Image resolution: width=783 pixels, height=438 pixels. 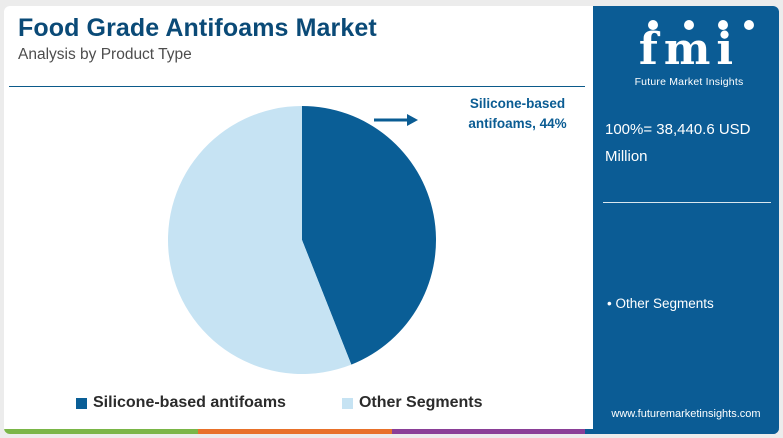 What do you see at coordinates (626, 156) in the screenshot?
I see `market-total-line-2: Million` at bounding box center [626, 156].